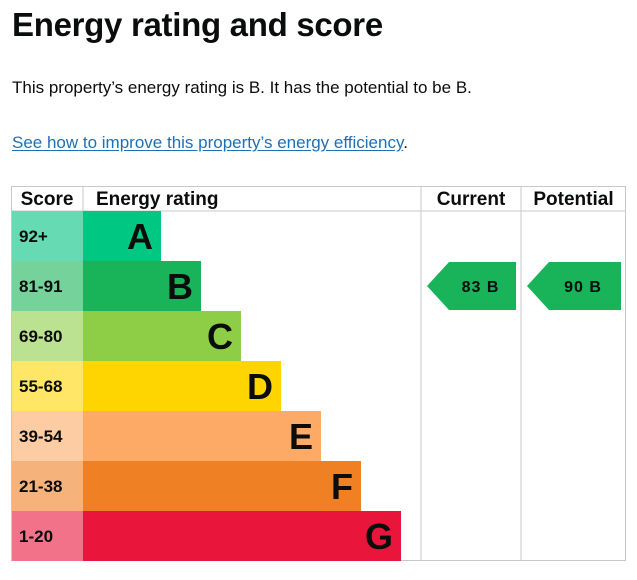  I want to click on rating-letter-e: E, so click(301, 436).